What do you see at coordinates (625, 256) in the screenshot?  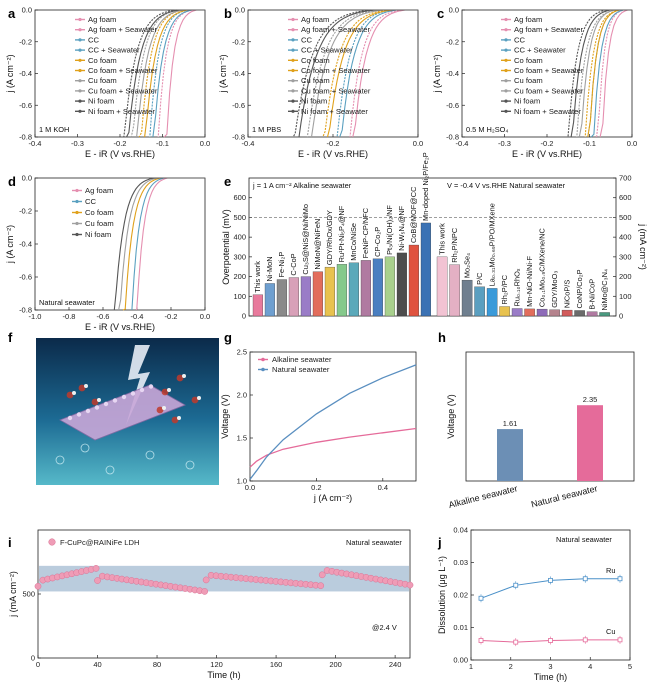 I see `panel-e-rtick-label: 300` at bounding box center [625, 256].